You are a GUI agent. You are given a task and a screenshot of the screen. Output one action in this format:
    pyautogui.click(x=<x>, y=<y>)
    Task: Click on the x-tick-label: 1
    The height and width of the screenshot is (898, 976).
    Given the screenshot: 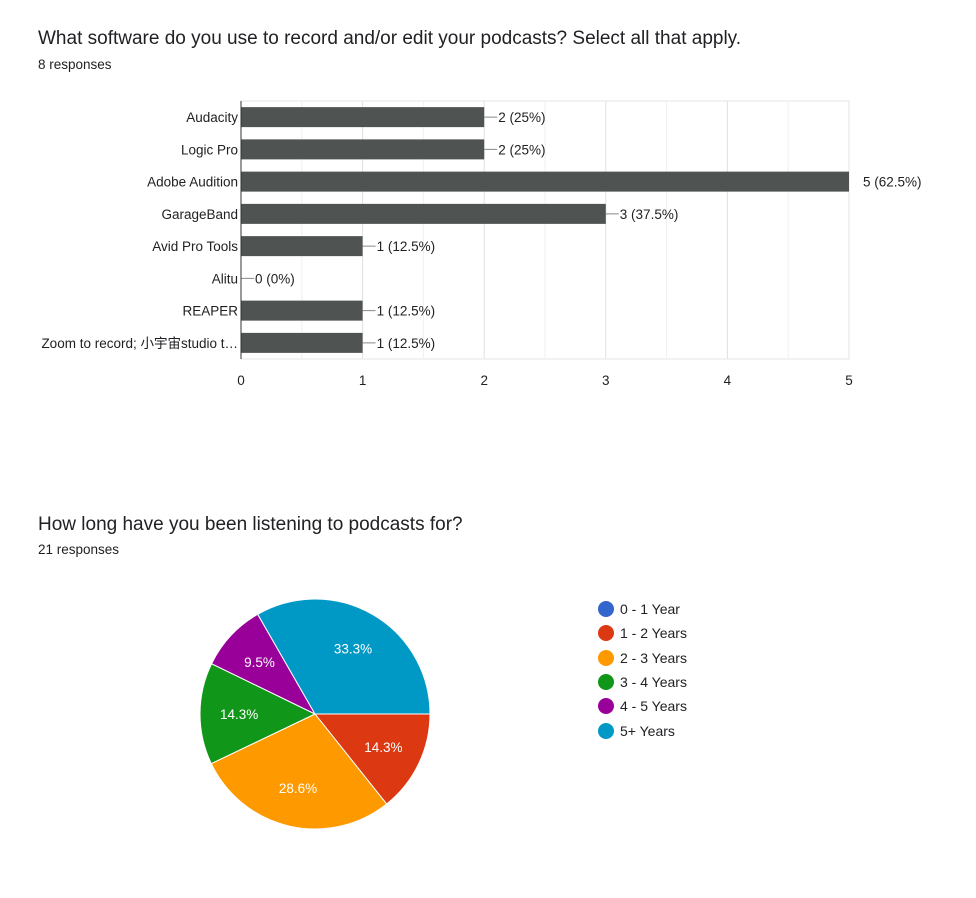 What is the action you would take?
    pyautogui.click(x=363, y=380)
    